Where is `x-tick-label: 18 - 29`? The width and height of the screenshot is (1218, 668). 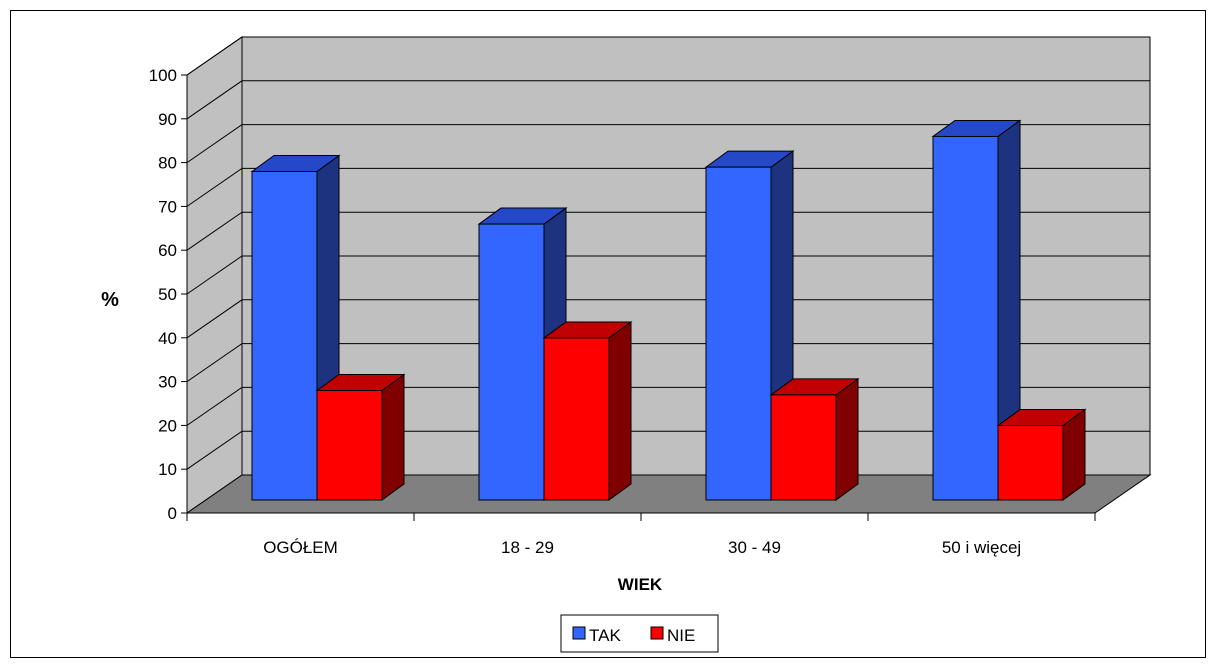 x-tick-label: 18 - 29 is located at coordinates (527, 547).